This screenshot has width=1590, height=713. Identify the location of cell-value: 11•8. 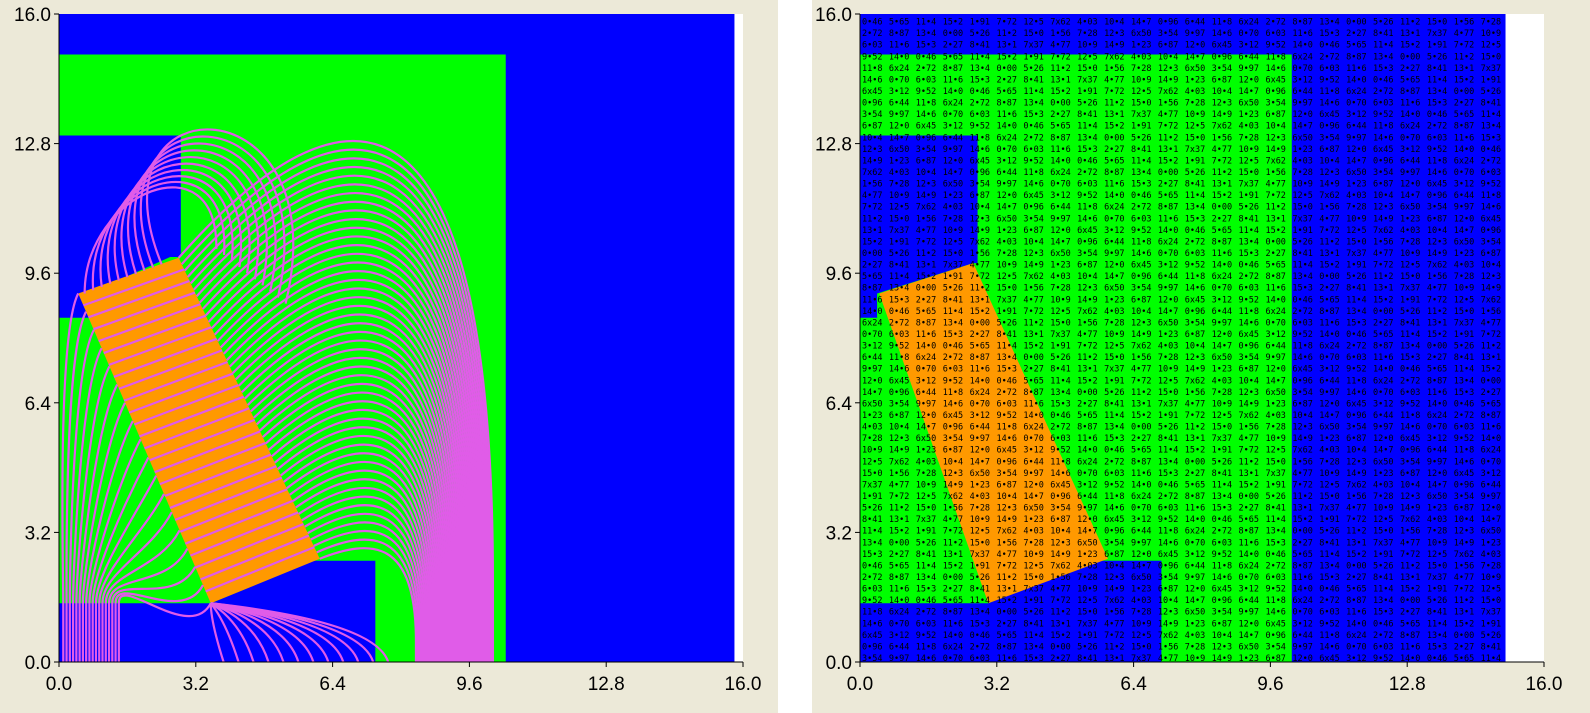
(1464, 451).